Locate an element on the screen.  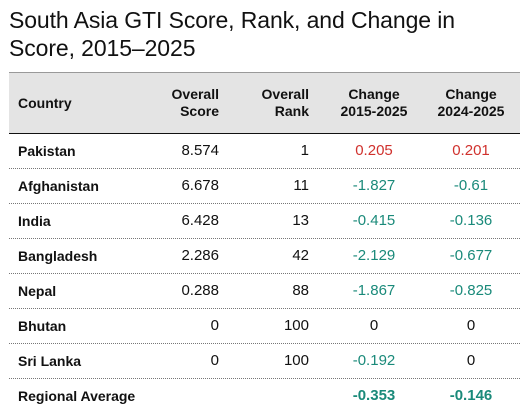
change-2015-2025-cell: -0.415 is located at coordinates (374, 220).